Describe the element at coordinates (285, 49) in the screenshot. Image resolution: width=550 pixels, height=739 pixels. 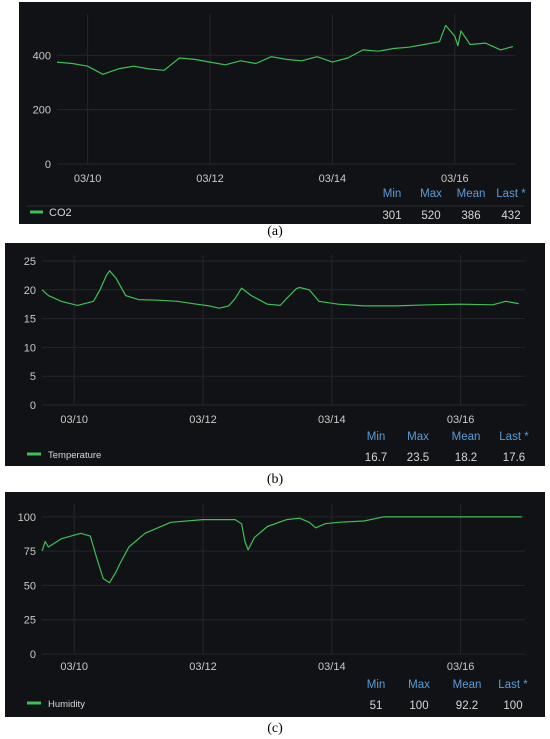
I see `series-line-co2` at that location.